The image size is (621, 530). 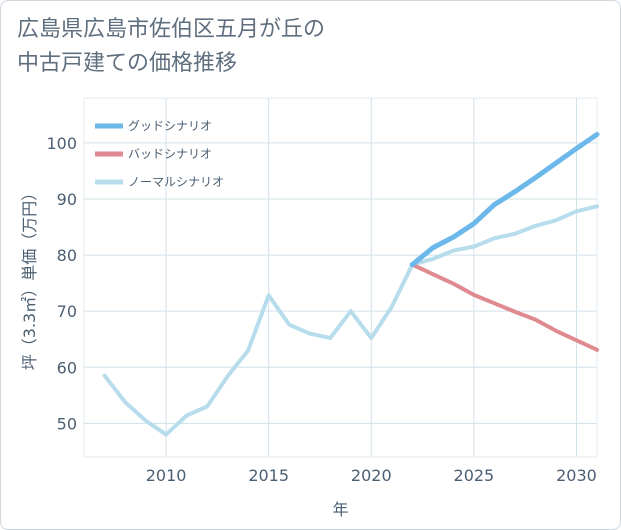 I want to click on x-tick-label: 2020, so click(x=371, y=475).